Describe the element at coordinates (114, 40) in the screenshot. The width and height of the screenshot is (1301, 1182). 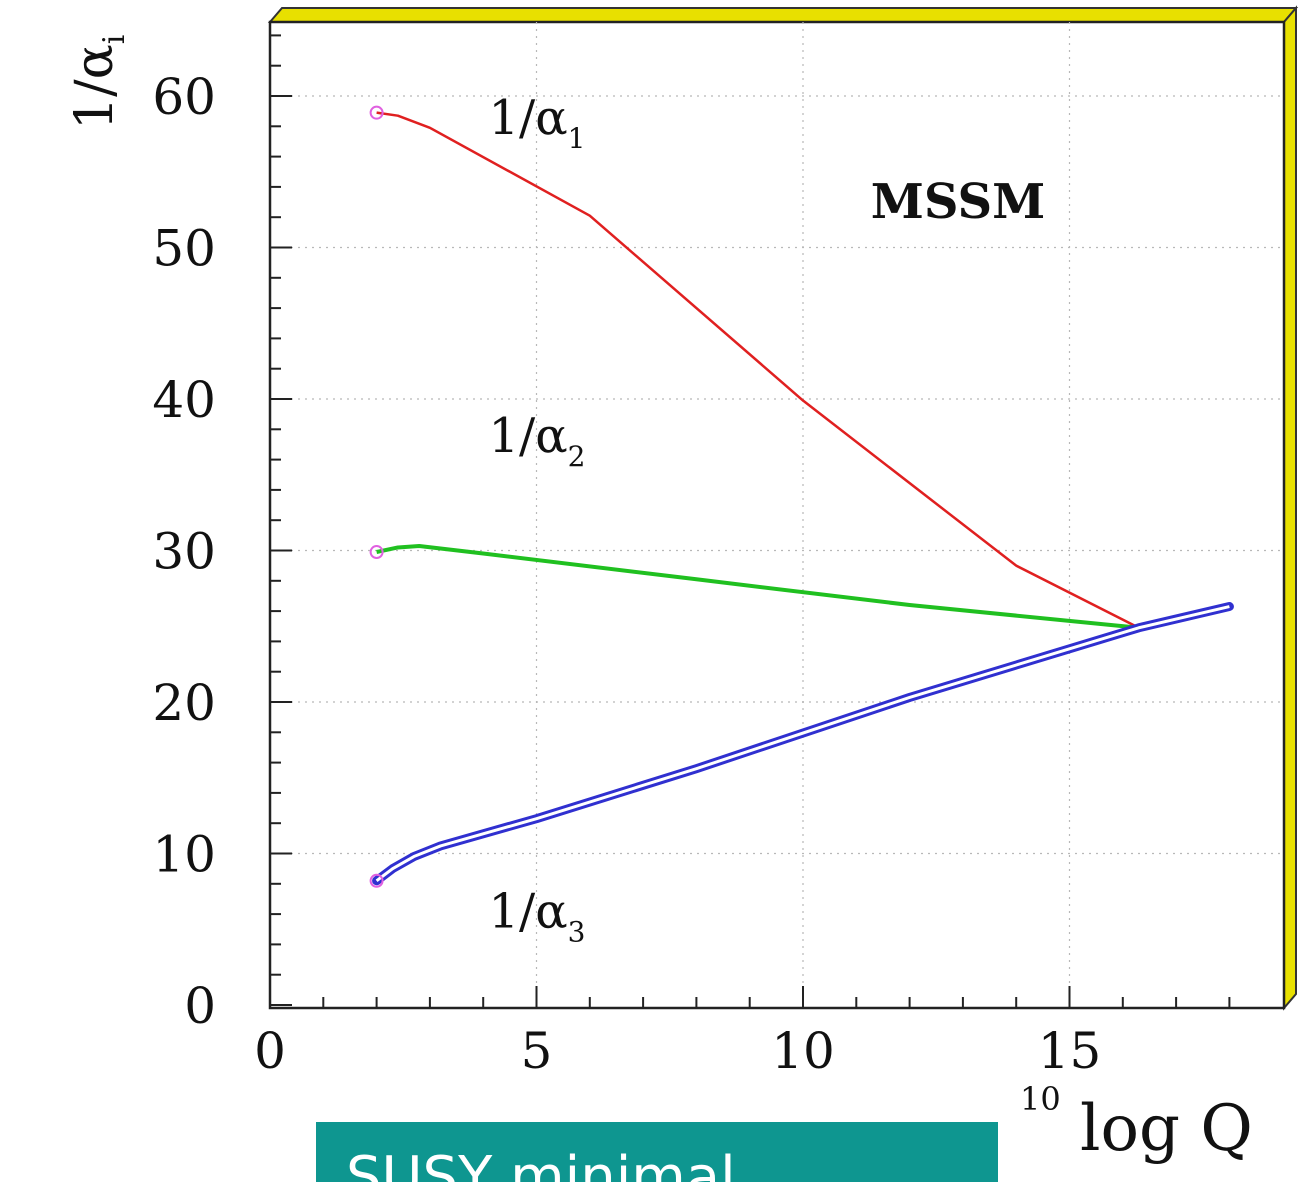
I see `y-axis-title-subscript: i` at that location.